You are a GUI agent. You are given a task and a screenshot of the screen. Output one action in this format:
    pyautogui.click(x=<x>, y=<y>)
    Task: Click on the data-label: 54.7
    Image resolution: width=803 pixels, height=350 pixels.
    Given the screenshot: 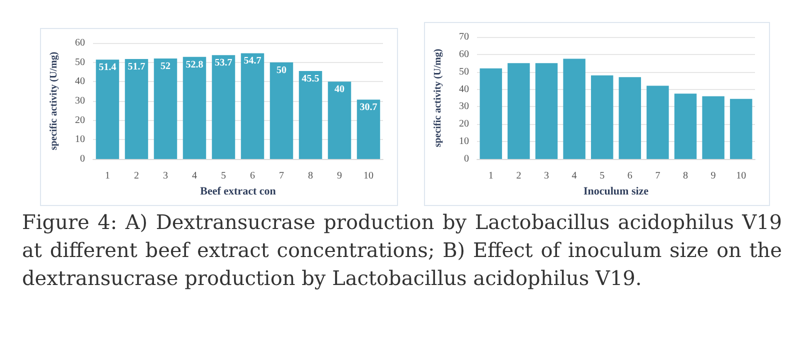 What is the action you would take?
    pyautogui.click(x=253, y=61)
    